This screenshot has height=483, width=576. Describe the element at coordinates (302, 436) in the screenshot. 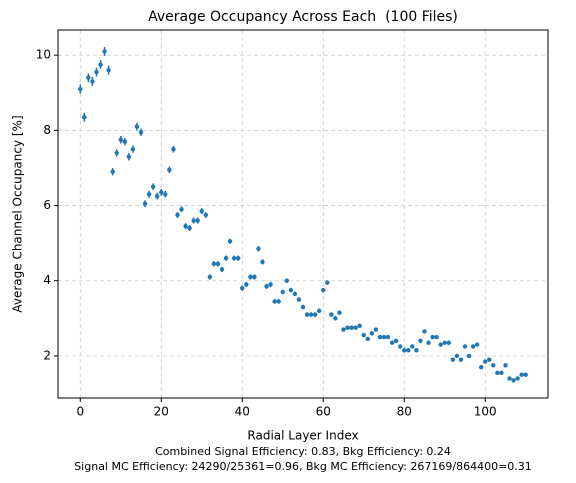

I see `x-axis-label: Radial Layer Index` at that location.